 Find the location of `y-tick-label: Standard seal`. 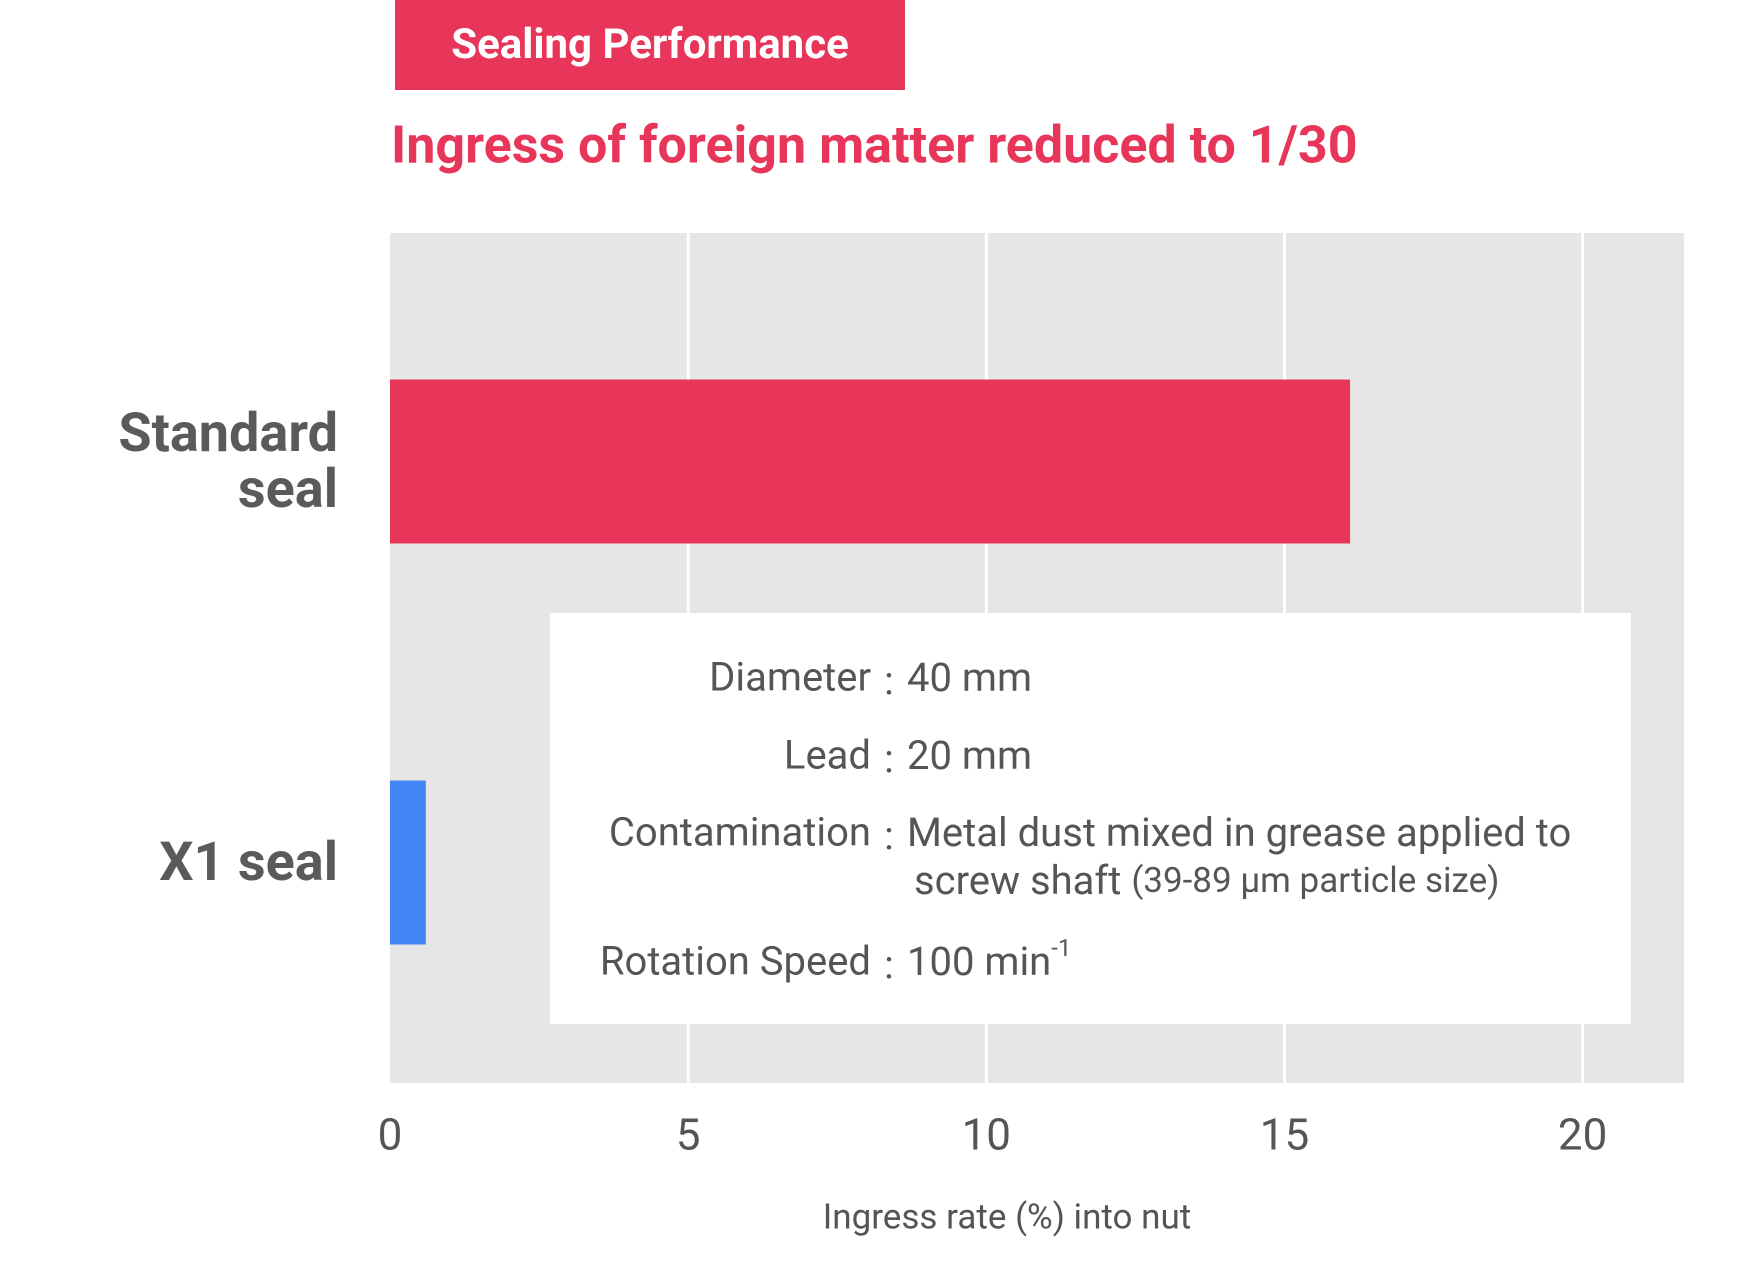

y-tick-label: Standard seal is located at coordinates (228, 461).